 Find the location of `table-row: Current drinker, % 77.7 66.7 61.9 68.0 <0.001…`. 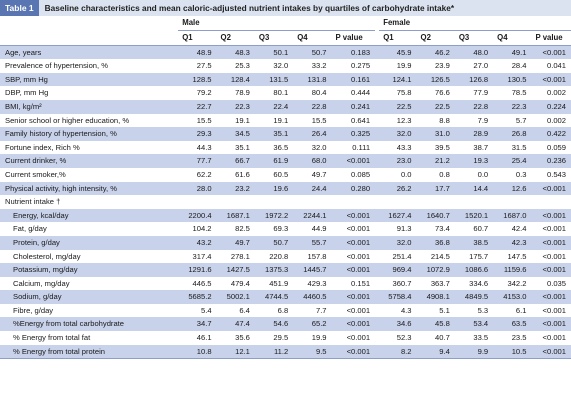

table-row: Current drinker, % 77.7 66.7 61.9 68.0 <0.001… is located at coordinates (285, 161).